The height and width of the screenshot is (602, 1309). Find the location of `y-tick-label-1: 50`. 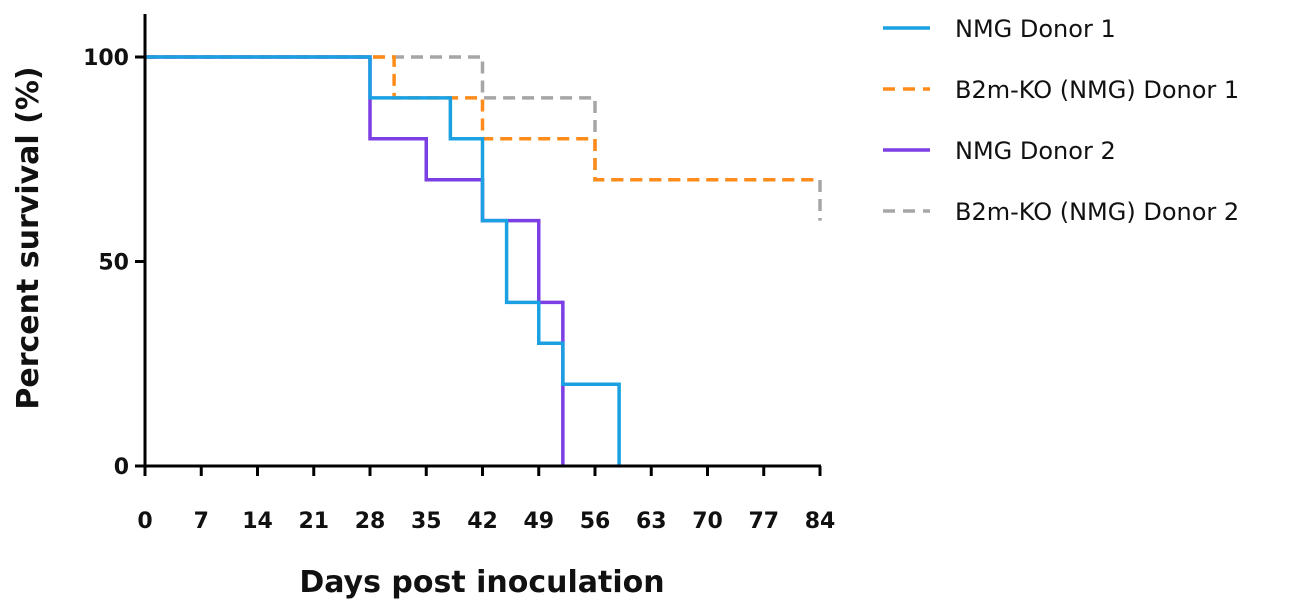

y-tick-label-1: 50 is located at coordinates (113, 263).